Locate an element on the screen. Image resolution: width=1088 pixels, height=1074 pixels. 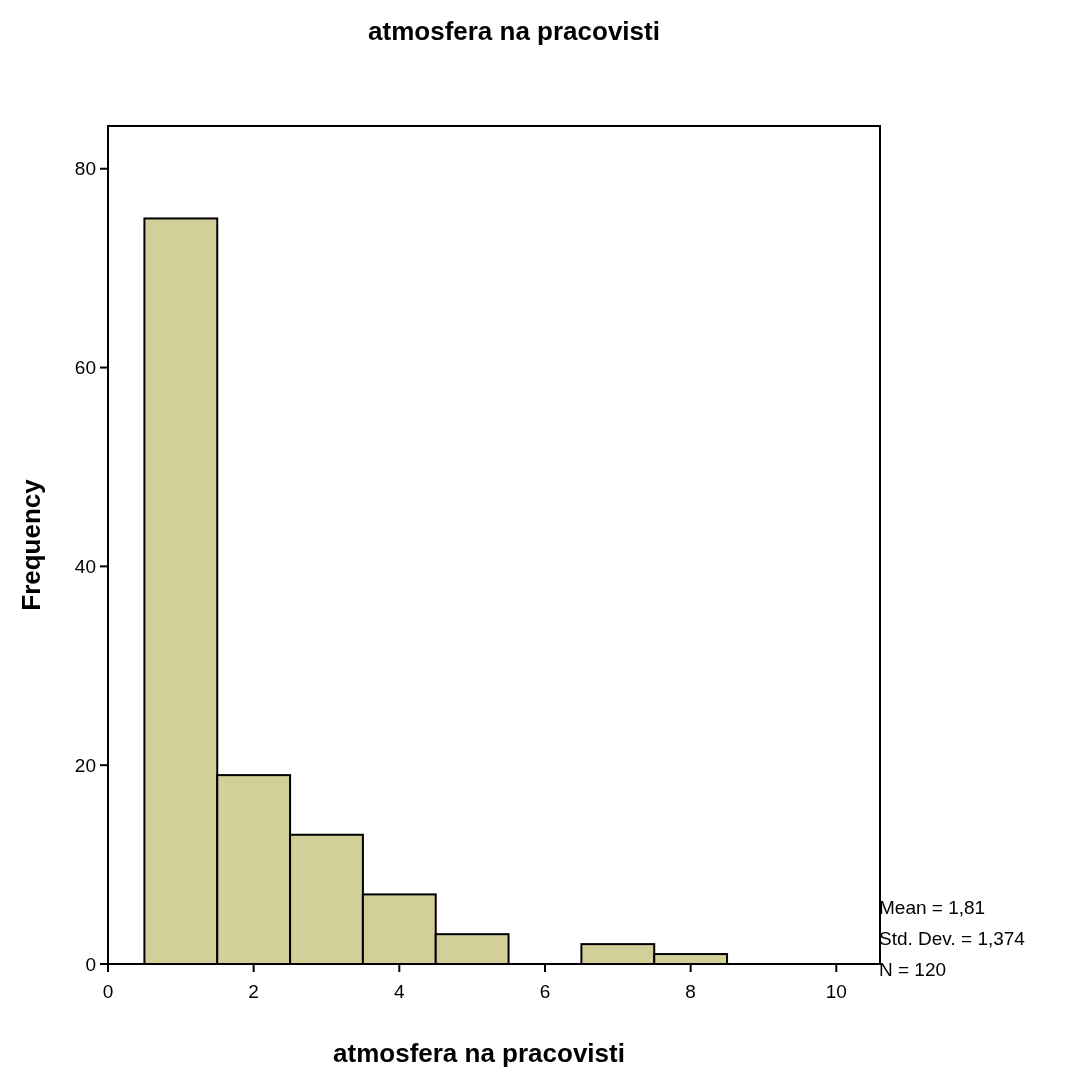
annotation: Std. Dev. = 1,374 is located at coordinates (952, 938).